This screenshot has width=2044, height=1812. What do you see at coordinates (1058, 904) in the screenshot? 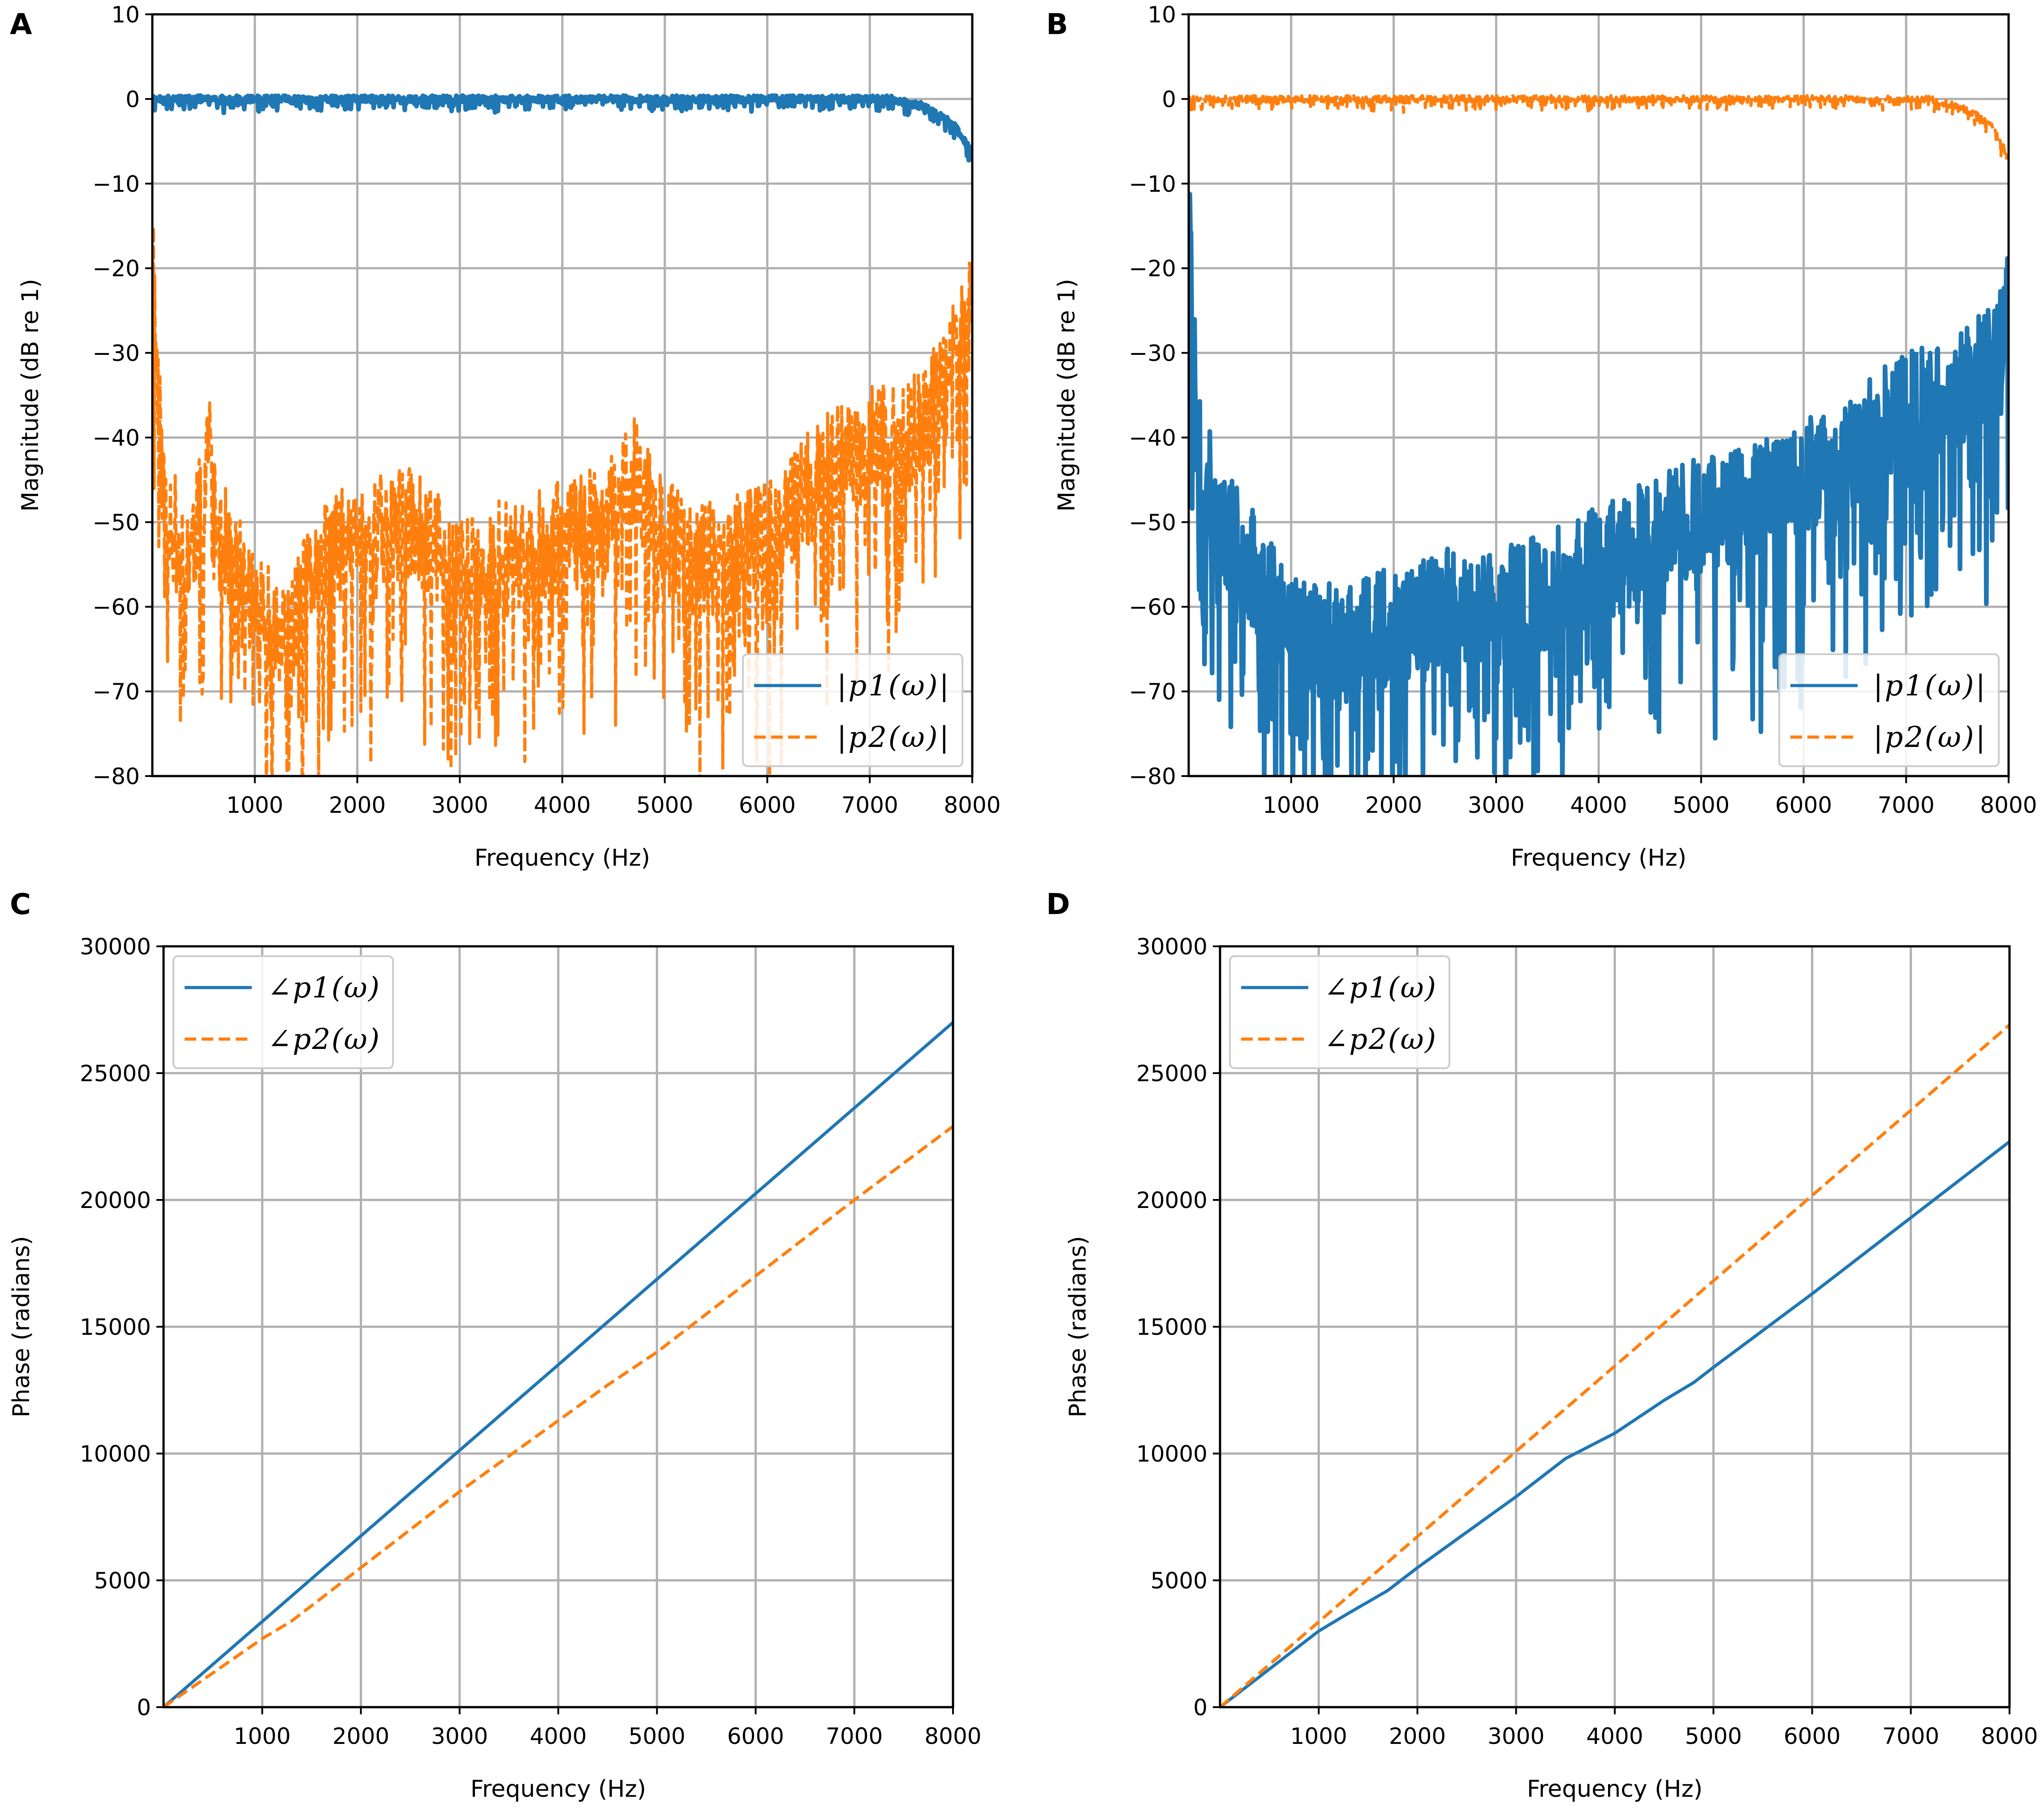
I see `panel-label: D` at bounding box center [1058, 904].